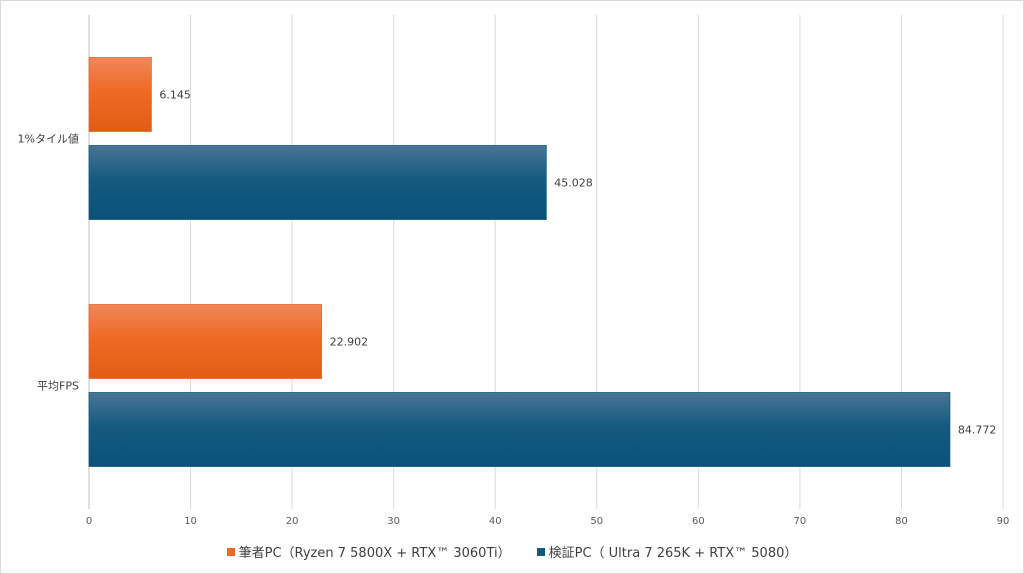 This screenshot has height=574, width=1024. Describe the element at coordinates (977, 430) in the screenshot. I see `data-label-2-series-2: 84.772` at that location.